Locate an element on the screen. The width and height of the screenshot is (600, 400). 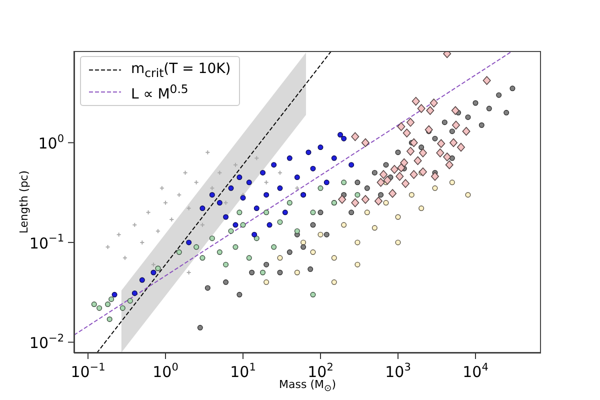
x-tick-label: 10$^{4}$ is located at coordinates (475, 371).